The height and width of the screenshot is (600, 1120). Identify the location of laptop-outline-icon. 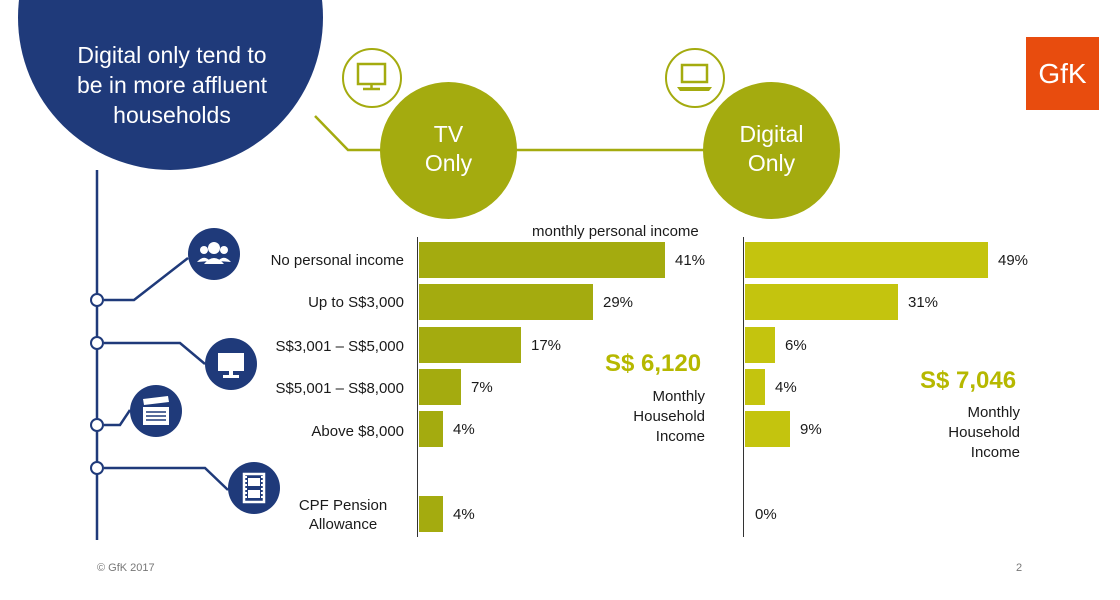
(695, 78).